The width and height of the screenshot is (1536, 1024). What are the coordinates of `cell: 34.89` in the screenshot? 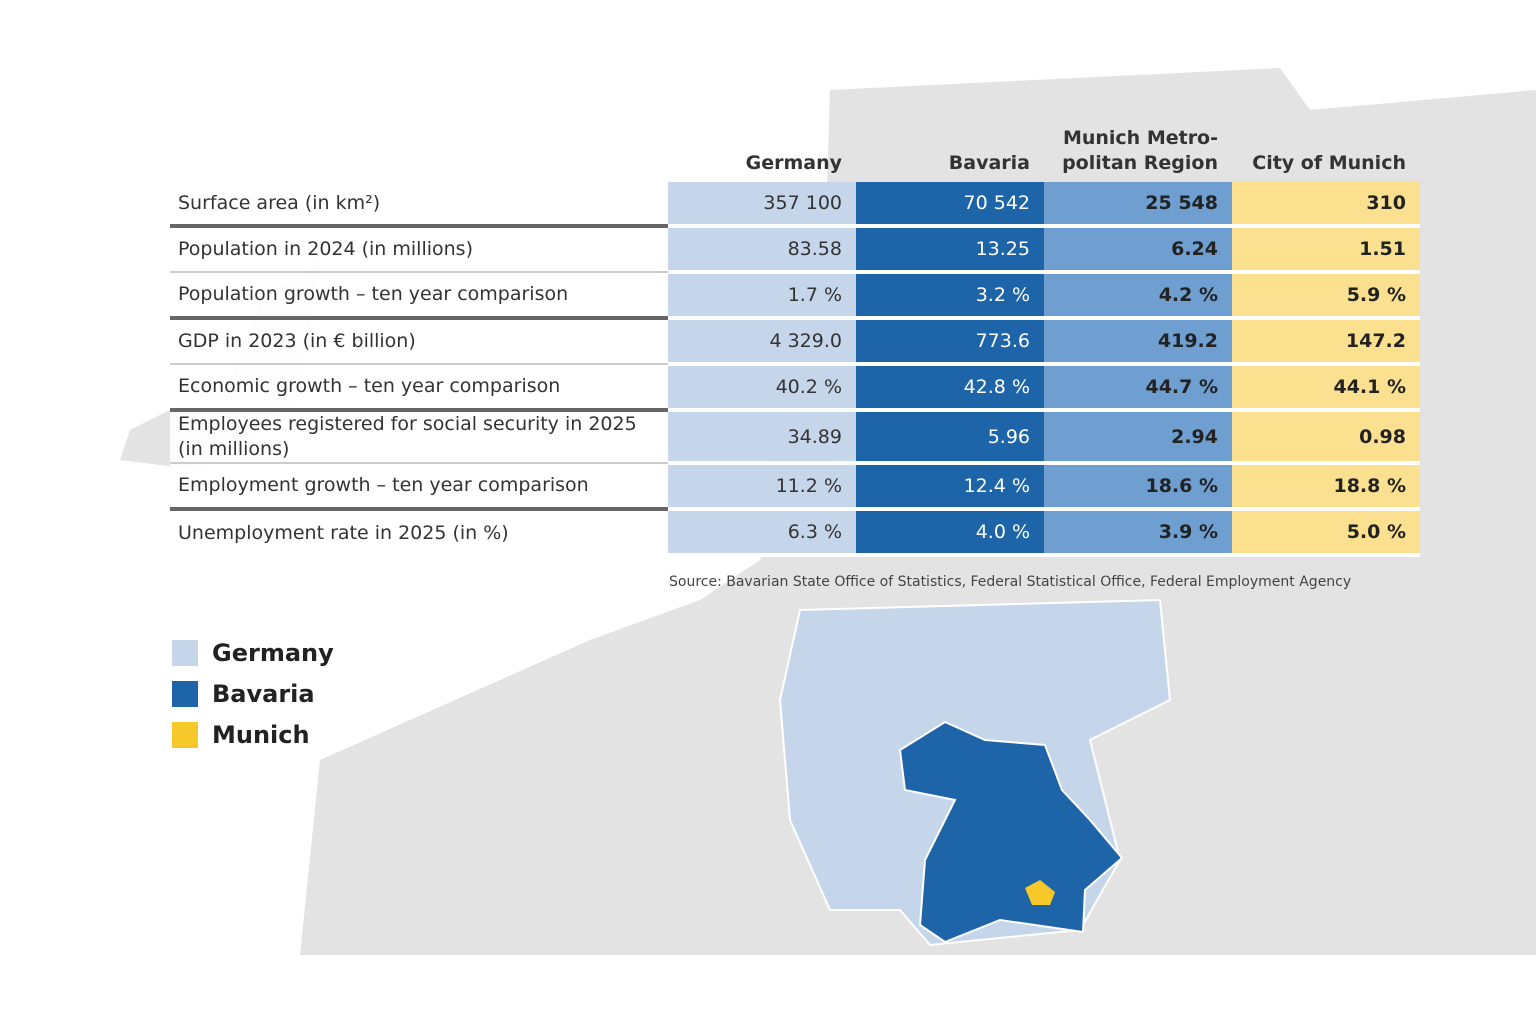 It's located at (762, 437).